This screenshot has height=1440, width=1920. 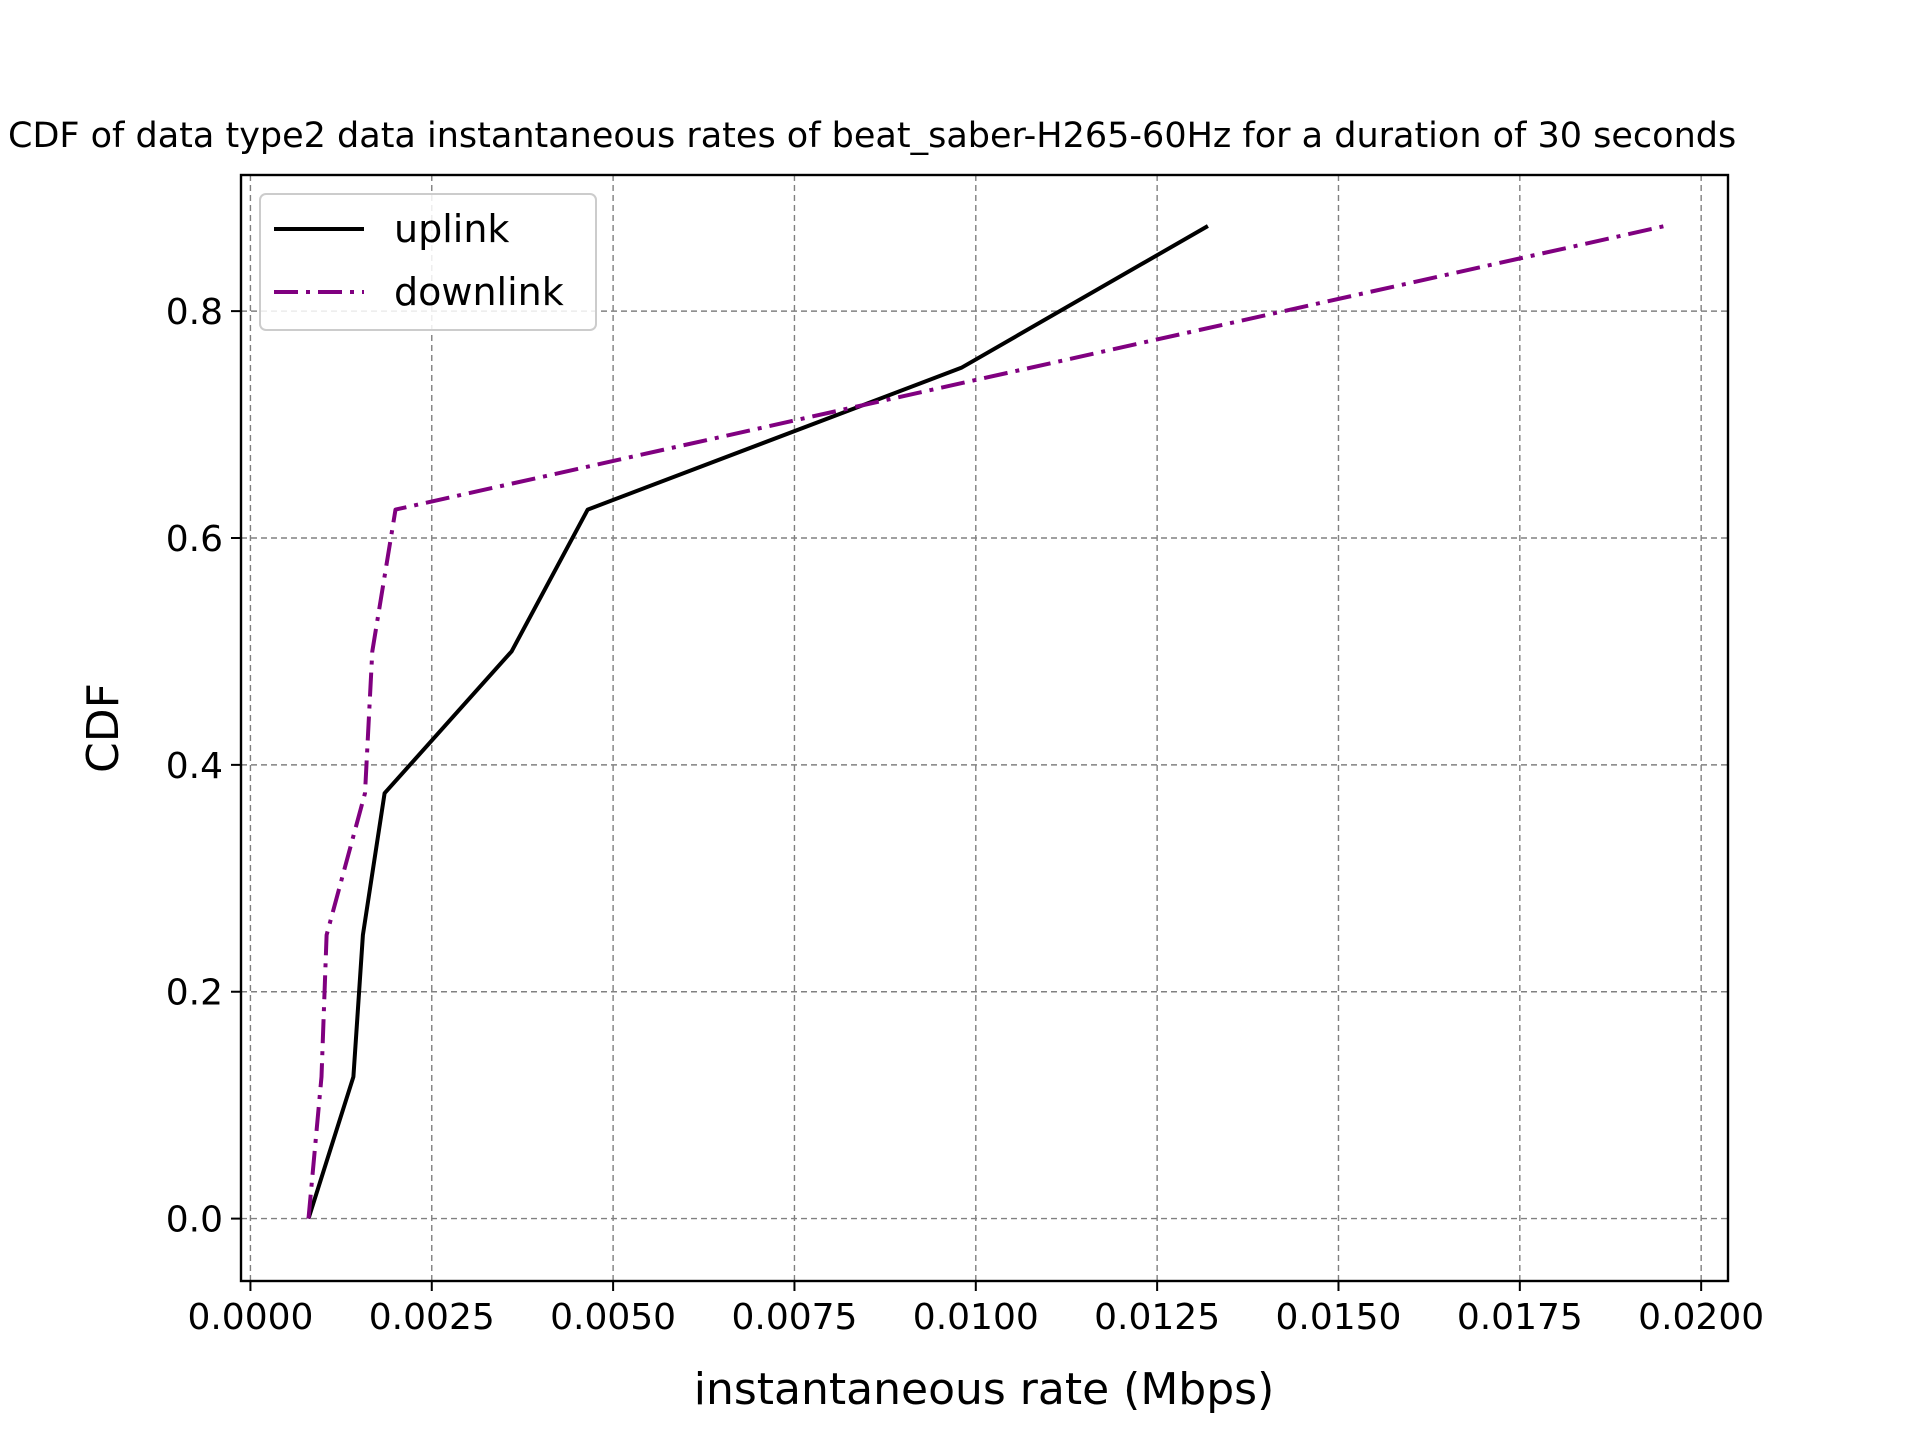 I want to click on x-tick-label: 0.0150, so click(x=1338, y=1317).